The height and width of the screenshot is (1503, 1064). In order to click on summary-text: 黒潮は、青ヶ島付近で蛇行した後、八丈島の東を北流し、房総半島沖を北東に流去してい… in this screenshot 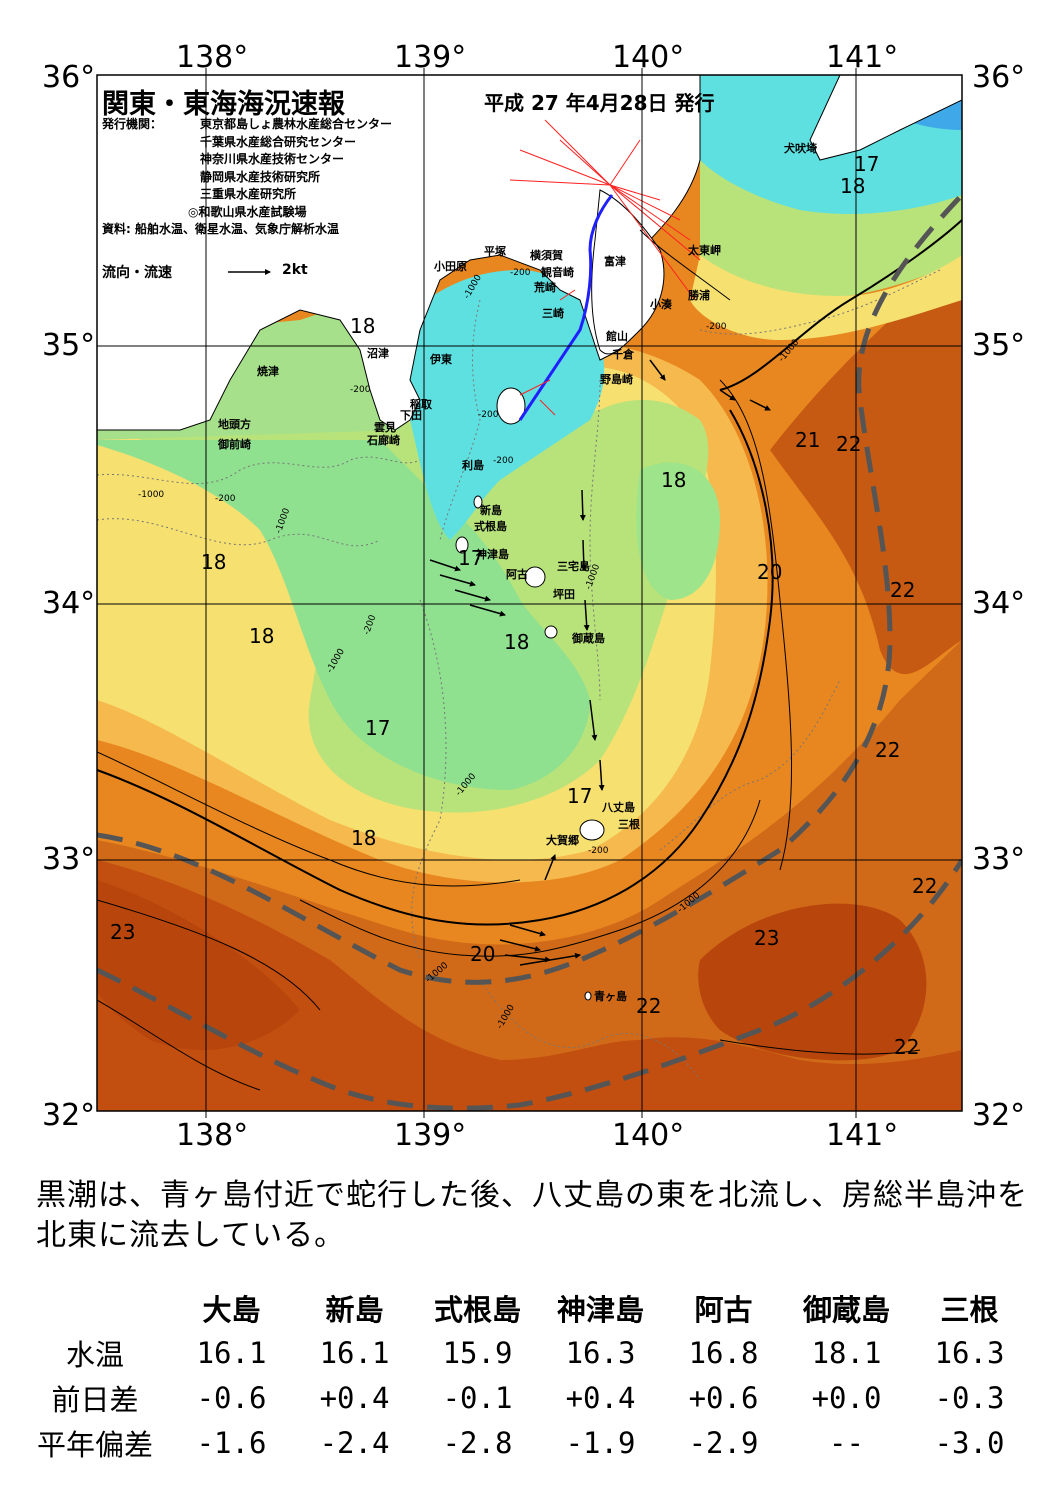, I will do `click(532, 1215)`.